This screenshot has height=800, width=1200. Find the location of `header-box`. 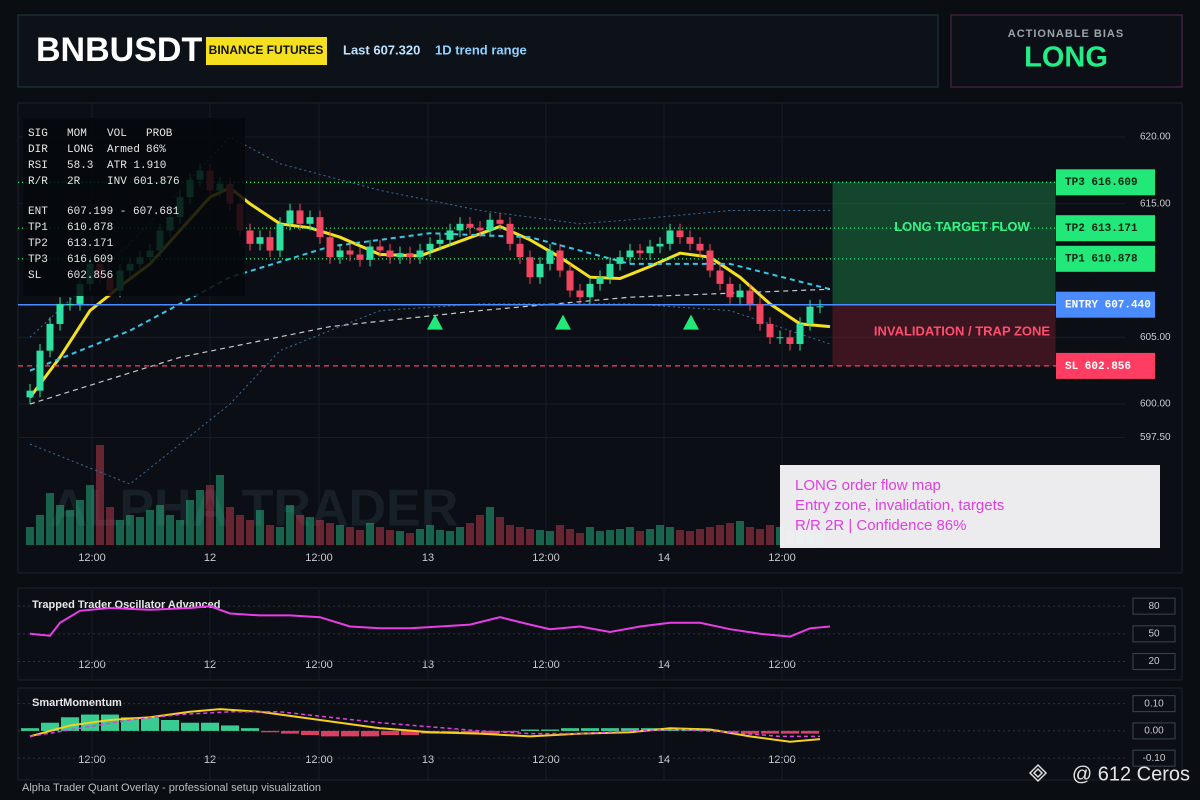

header-box is located at coordinates (478, 51).